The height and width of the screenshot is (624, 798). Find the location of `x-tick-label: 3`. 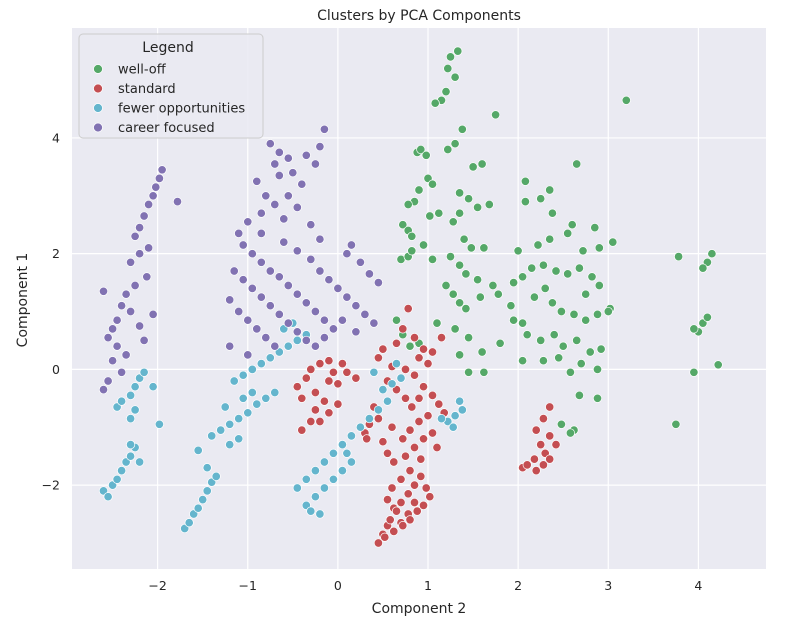

x-tick-label: 3 is located at coordinates (608, 585).